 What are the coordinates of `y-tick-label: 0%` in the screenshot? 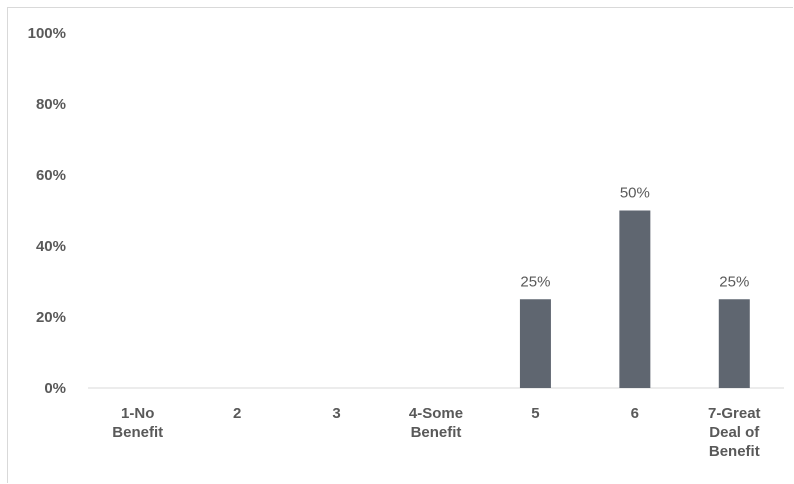 It's located at (55, 388).